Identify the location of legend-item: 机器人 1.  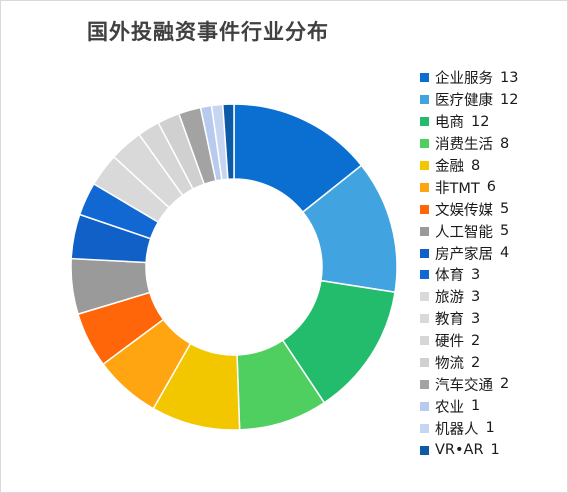
(493, 428).